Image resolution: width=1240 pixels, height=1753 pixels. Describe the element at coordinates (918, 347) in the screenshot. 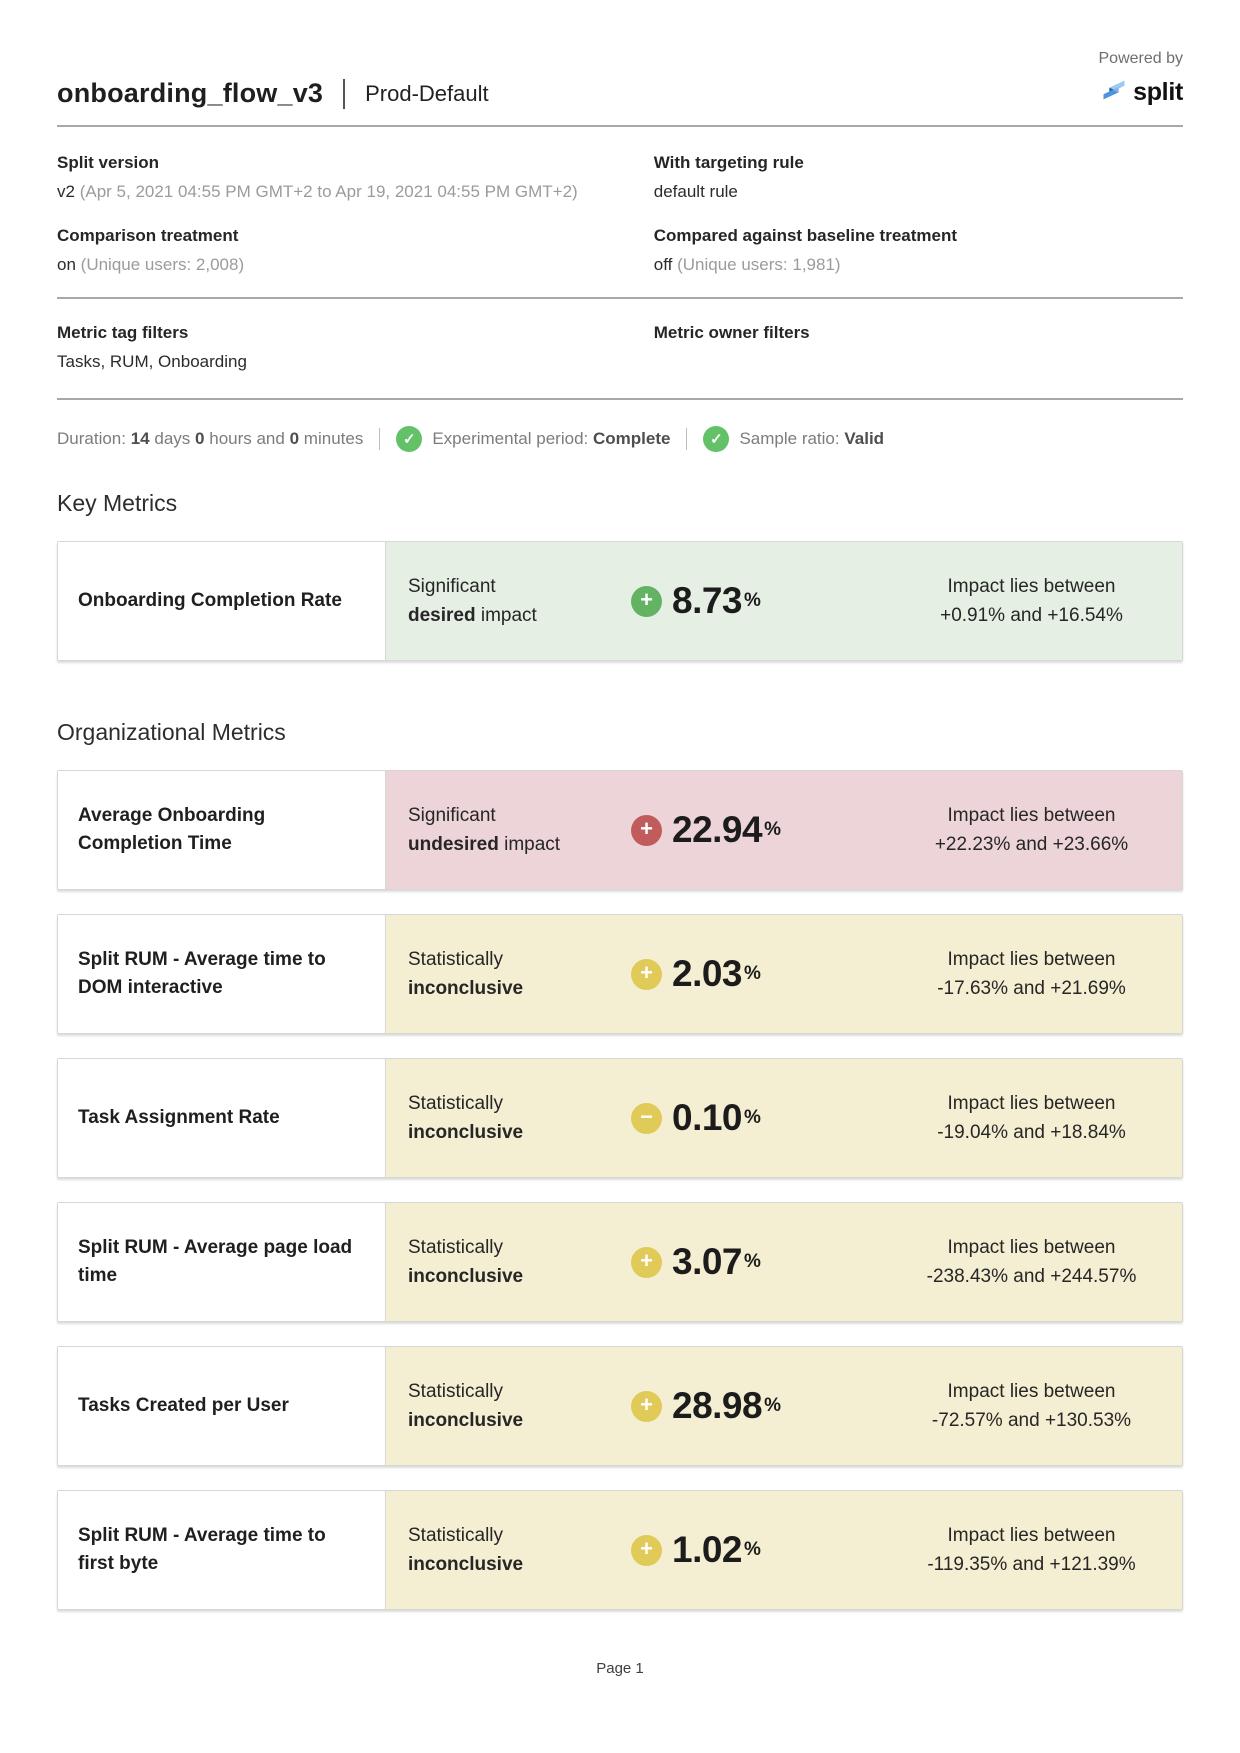

I see `metric-owner-filters-block: Metric owner filters` at that location.